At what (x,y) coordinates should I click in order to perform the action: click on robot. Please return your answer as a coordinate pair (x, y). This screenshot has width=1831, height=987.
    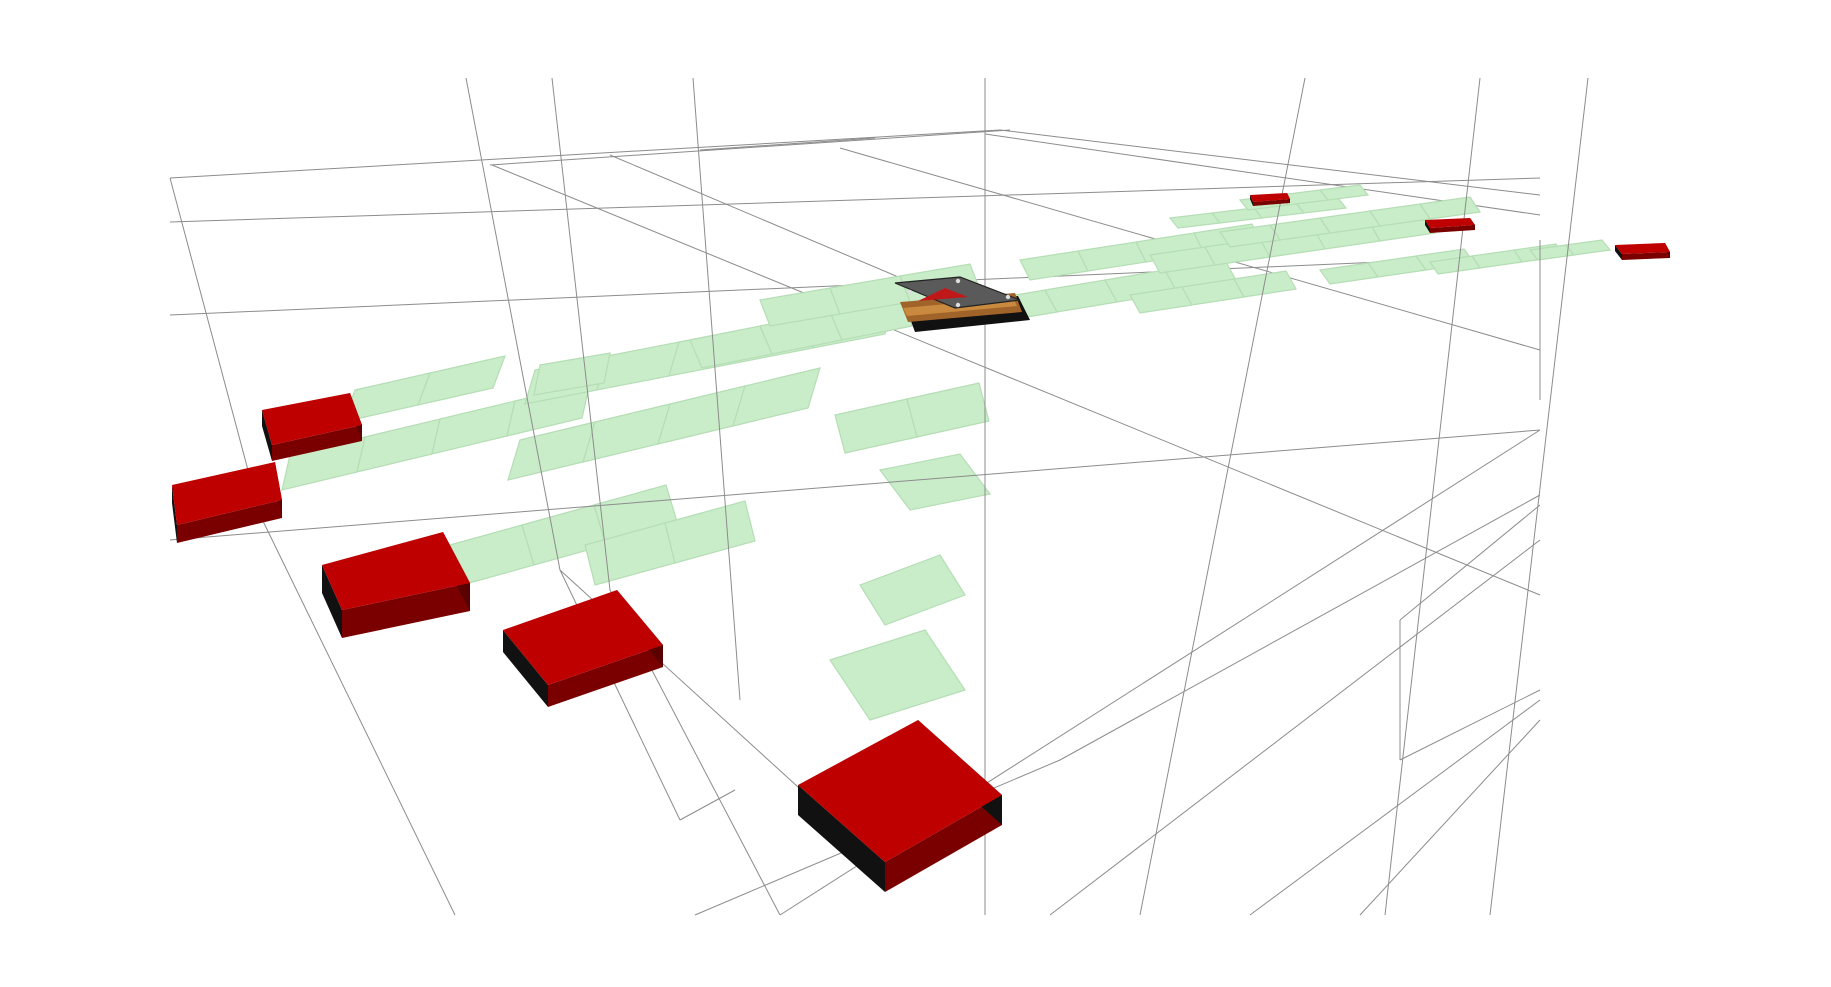
    Looking at the image, I should click on (962, 304).